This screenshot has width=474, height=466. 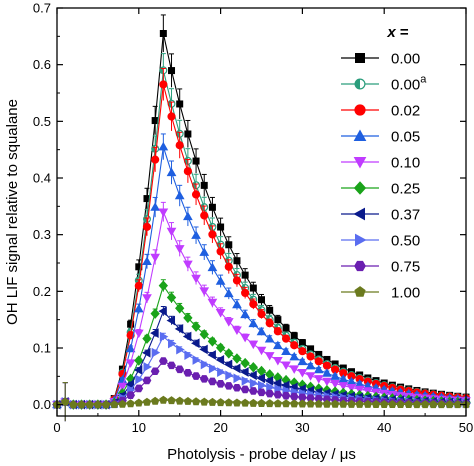 What do you see at coordinates (405, 267) in the screenshot?
I see `legend-label: 0.75` at bounding box center [405, 267].